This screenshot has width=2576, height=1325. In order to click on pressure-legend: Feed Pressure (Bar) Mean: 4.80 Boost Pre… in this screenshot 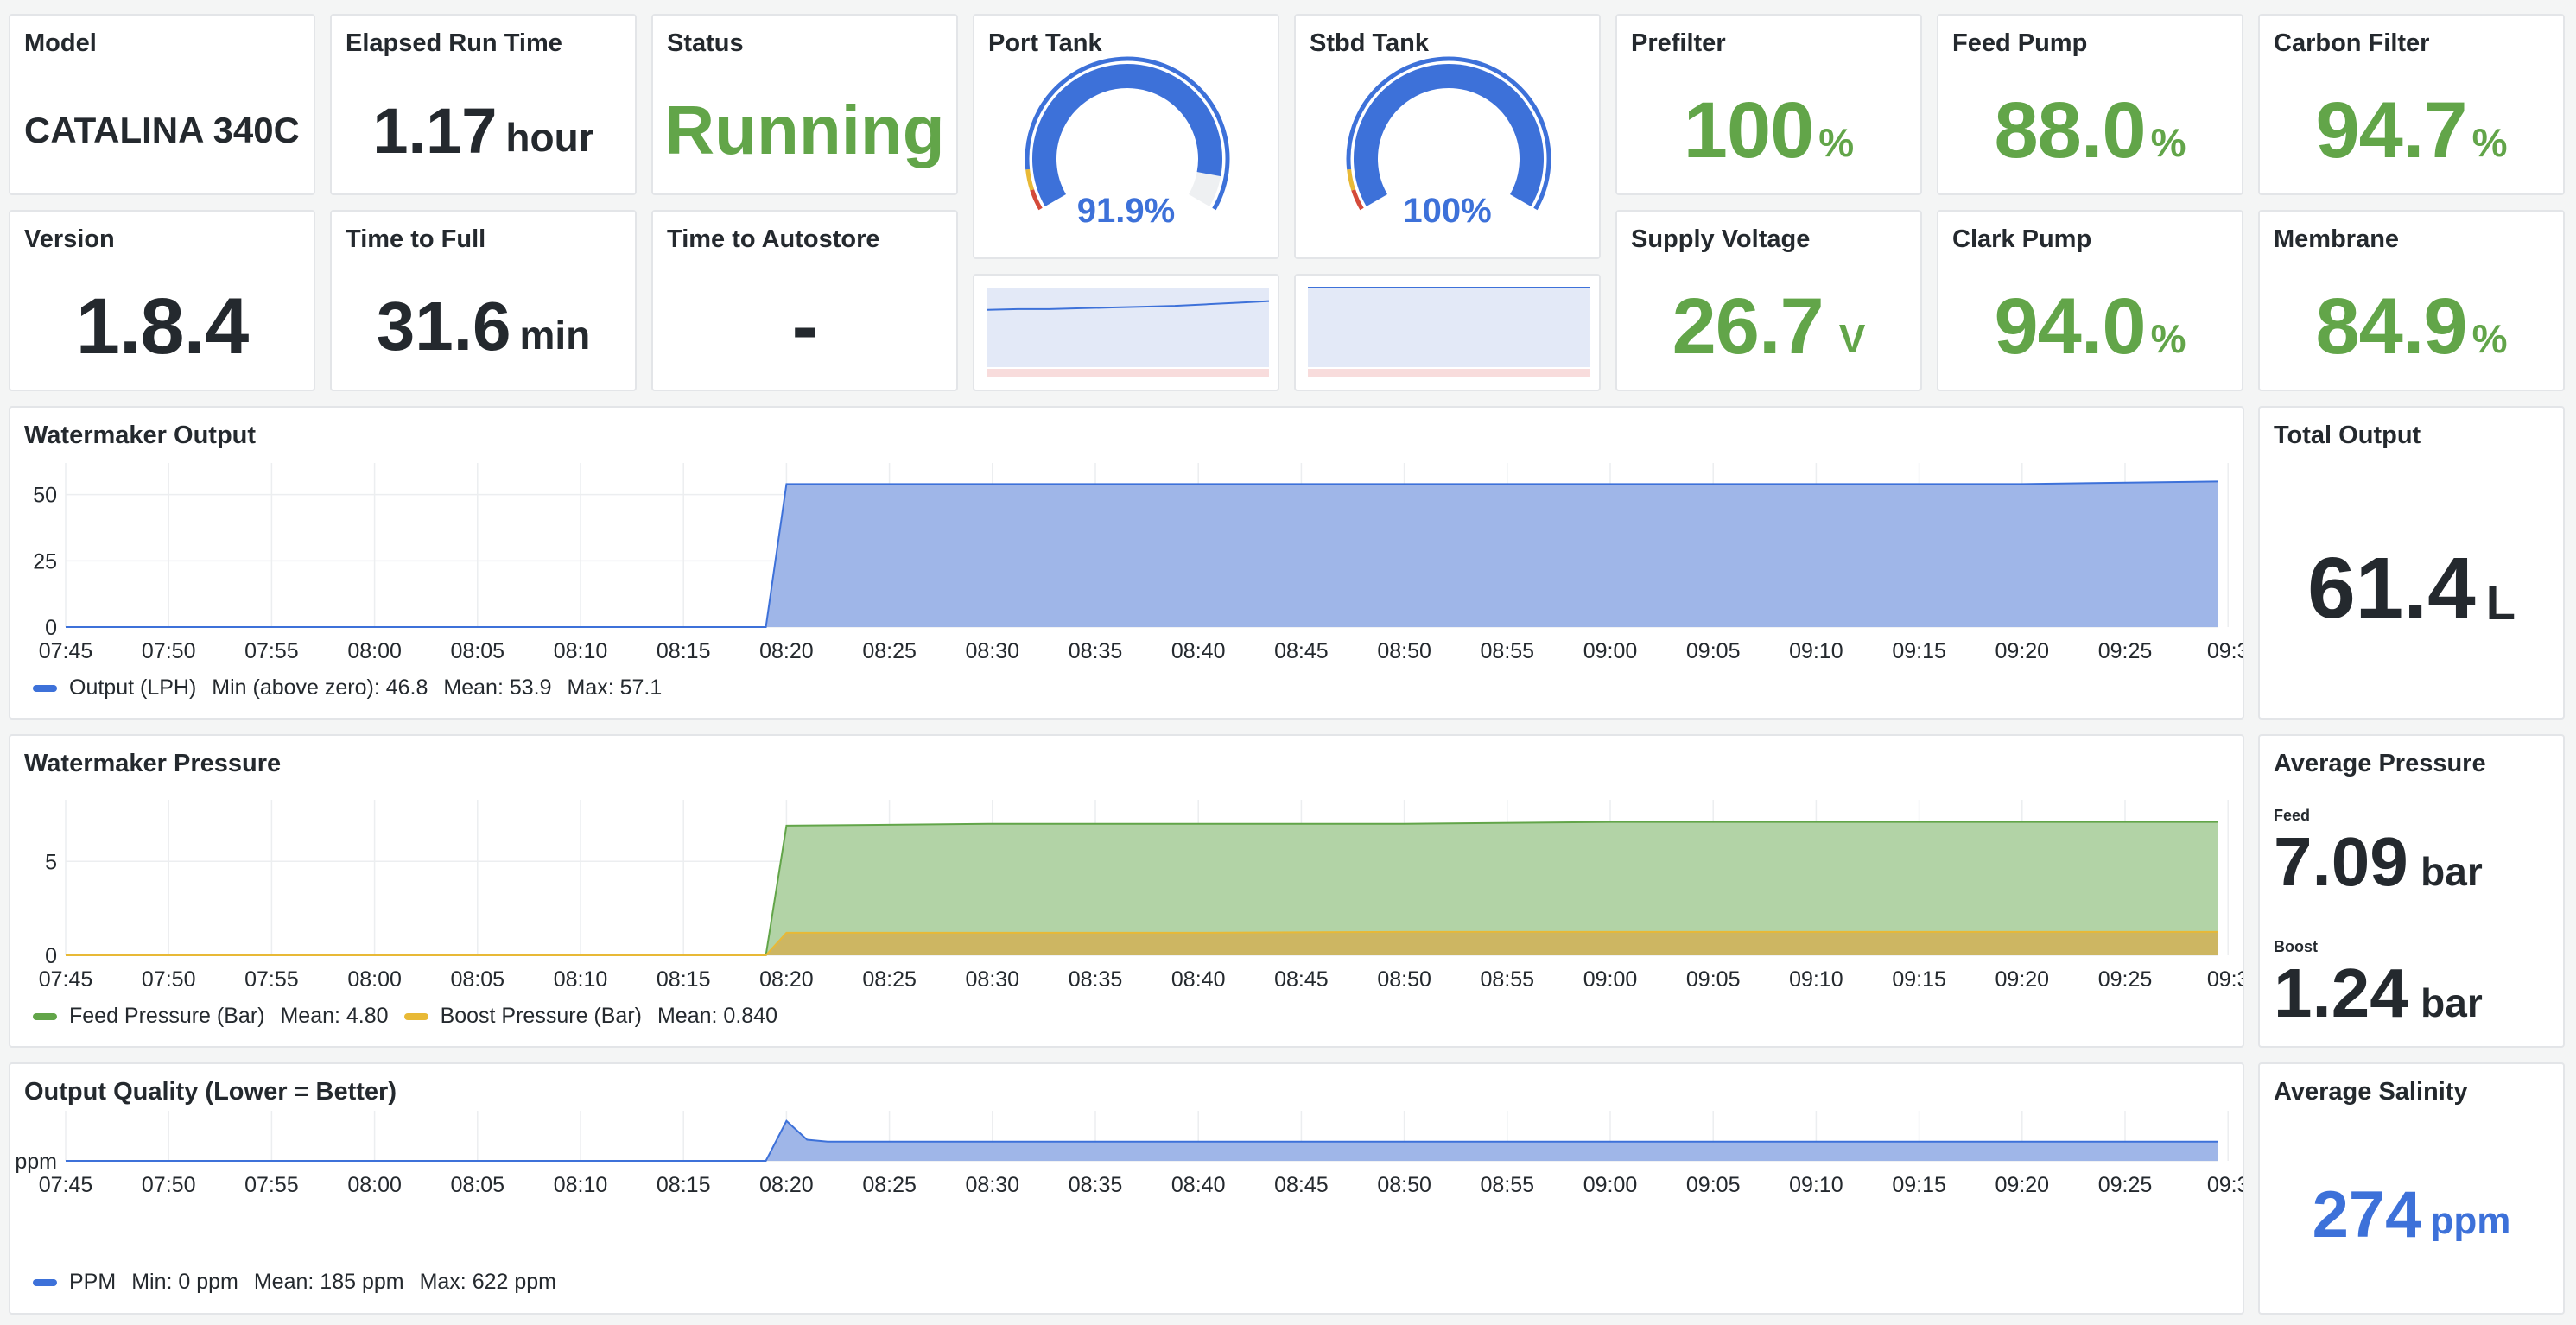, I will do `click(413, 1016)`.